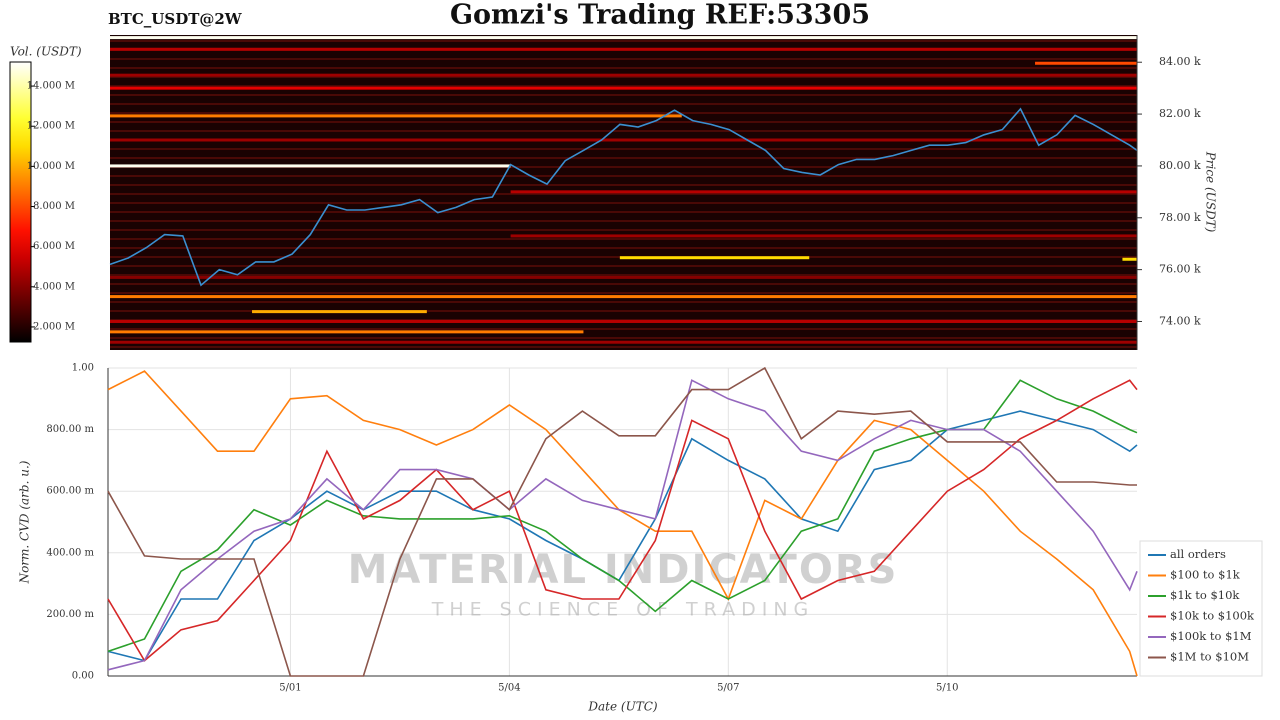 The image size is (1280, 720). Describe the element at coordinates (54, 326) in the screenshot. I see `colorbar-tick-label: 2.000 M` at that location.